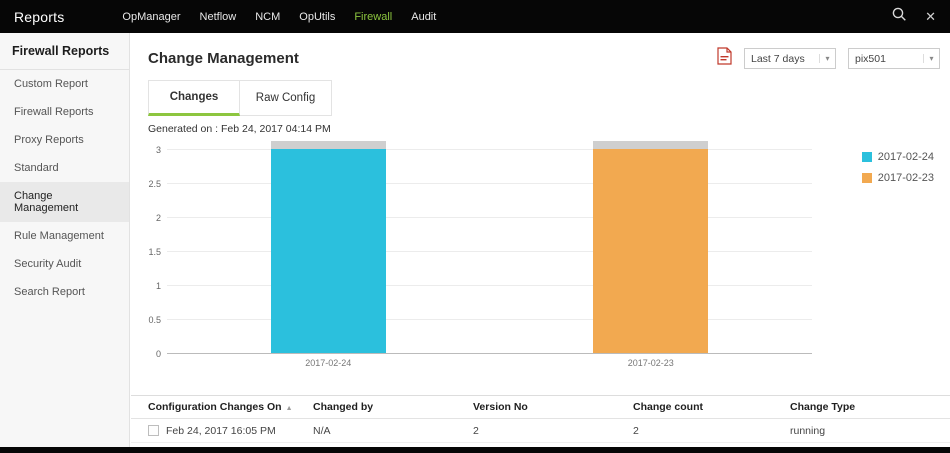 This screenshot has width=950, height=453. I want to click on col-header-configuration-changes-on: Configuration Changes On ▲, so click(230, 407).